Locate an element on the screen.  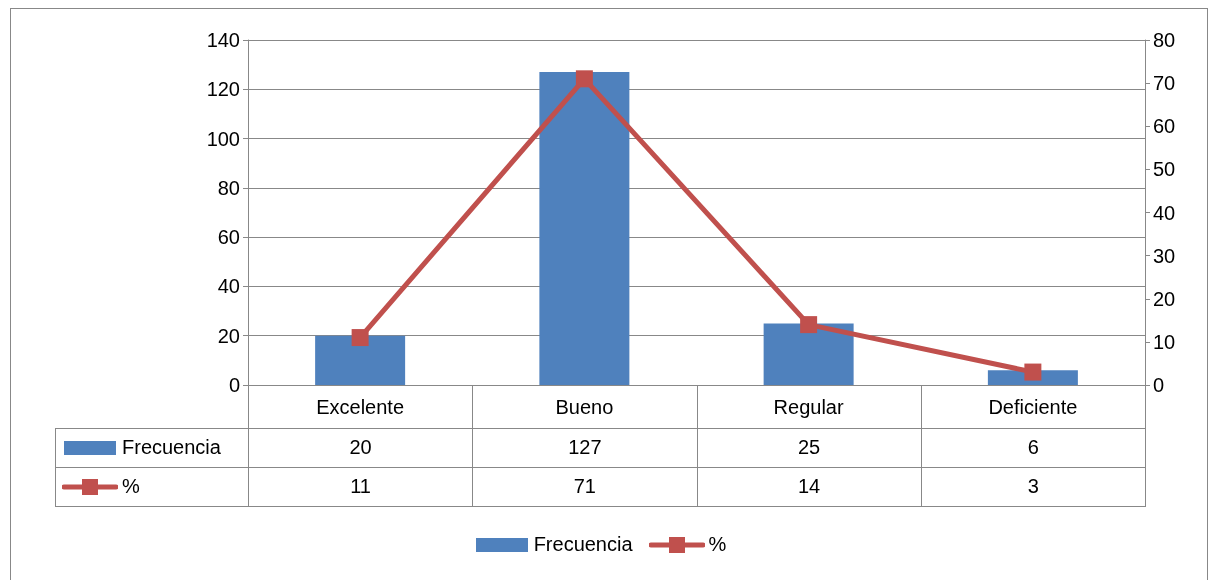
y-tick-label: 0 is located at coordinates (234, 385).